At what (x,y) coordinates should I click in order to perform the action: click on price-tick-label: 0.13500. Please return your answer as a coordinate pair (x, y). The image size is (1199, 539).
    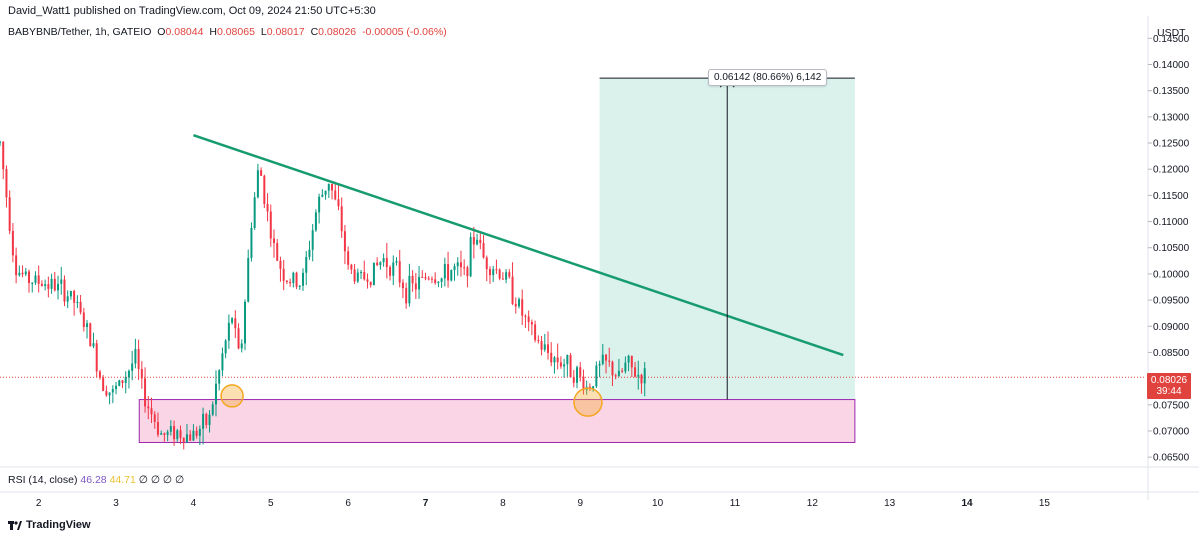
    Looking at the image, I should click on (1171, 91).